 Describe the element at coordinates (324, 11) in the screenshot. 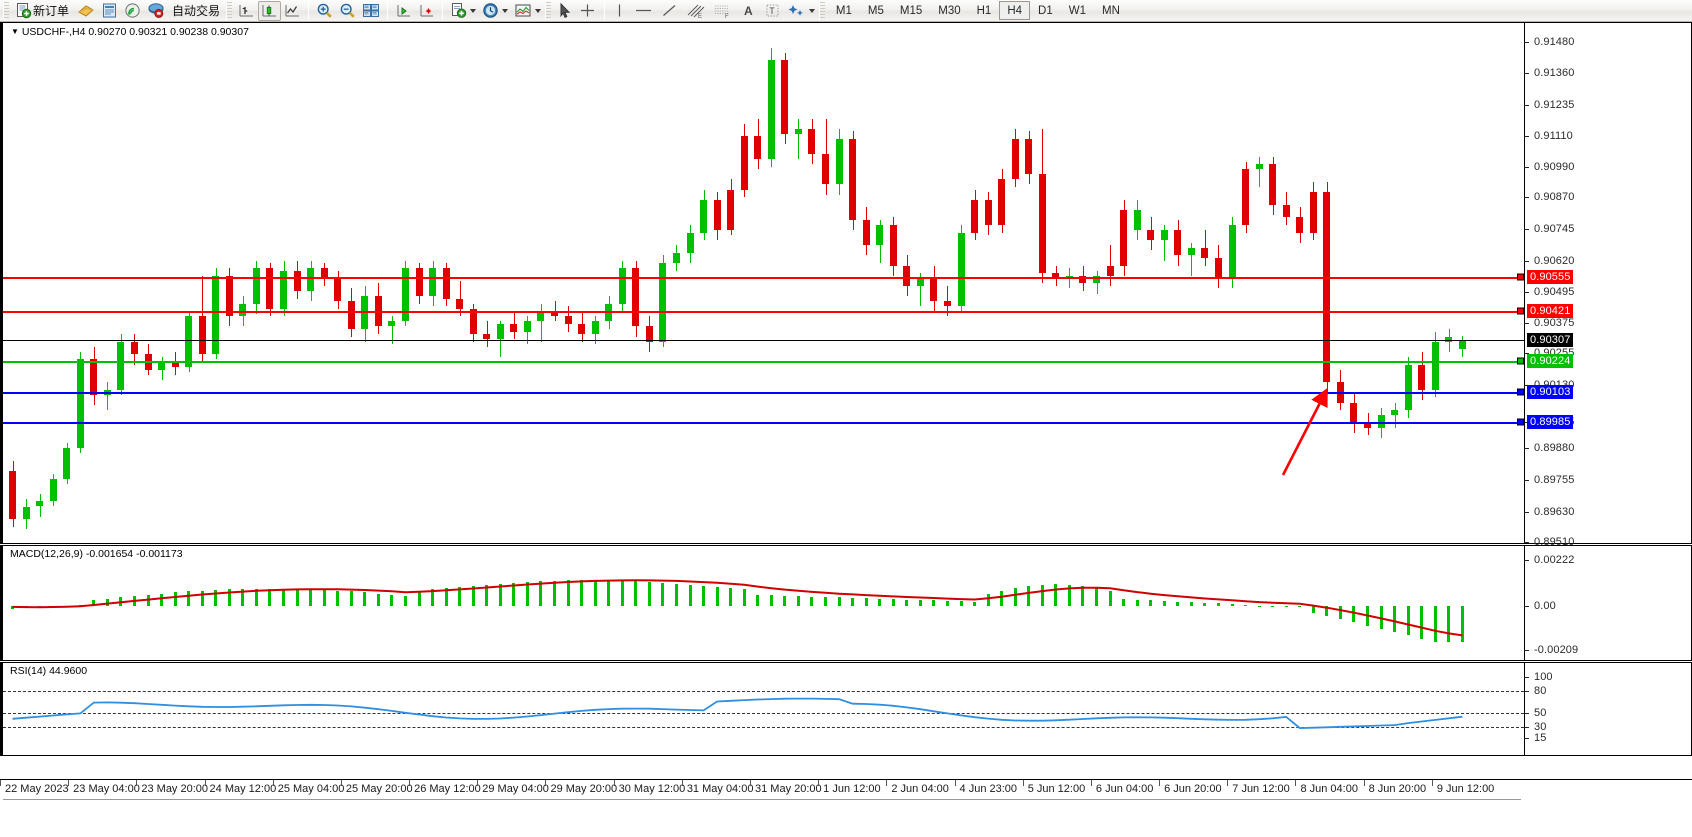

I see `zoom-in-button` at that location.